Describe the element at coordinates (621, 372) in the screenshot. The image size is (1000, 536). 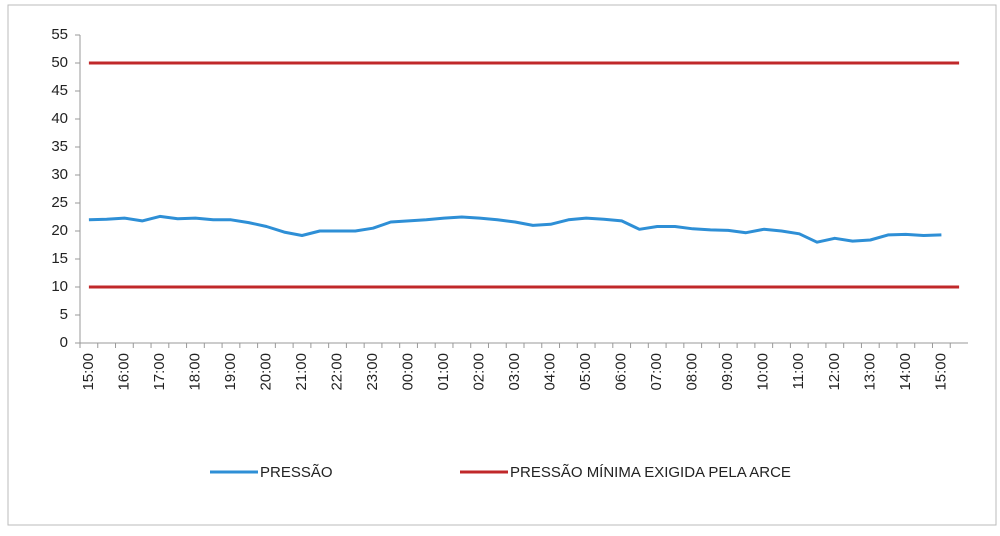
I see `x-tick-label: 06:00` at that location.